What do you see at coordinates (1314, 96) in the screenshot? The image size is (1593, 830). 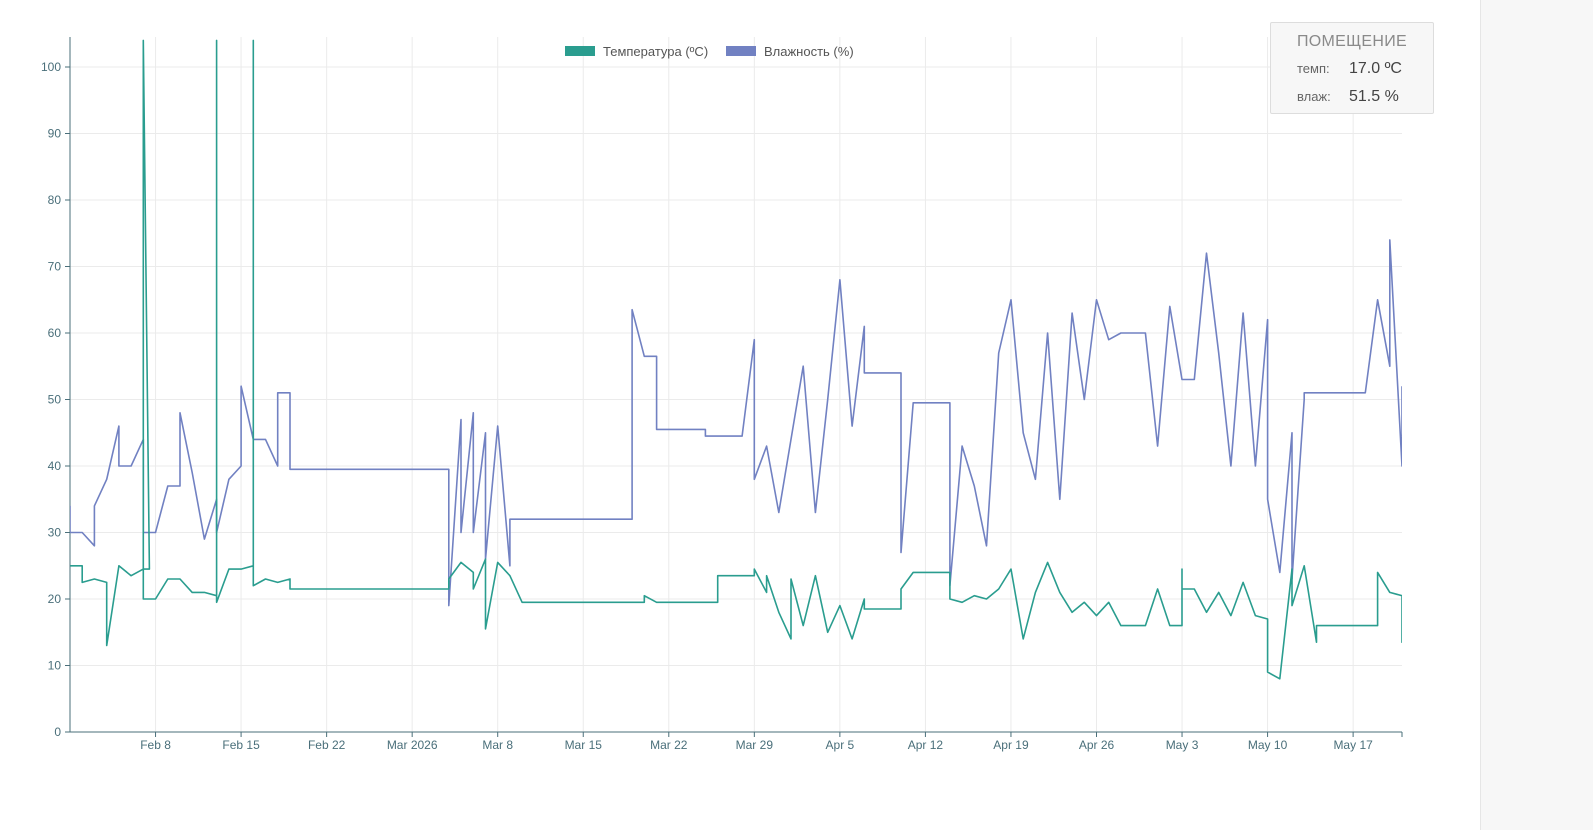 I see `humidity-label: влаж:` at bounding box center [1314, 96].